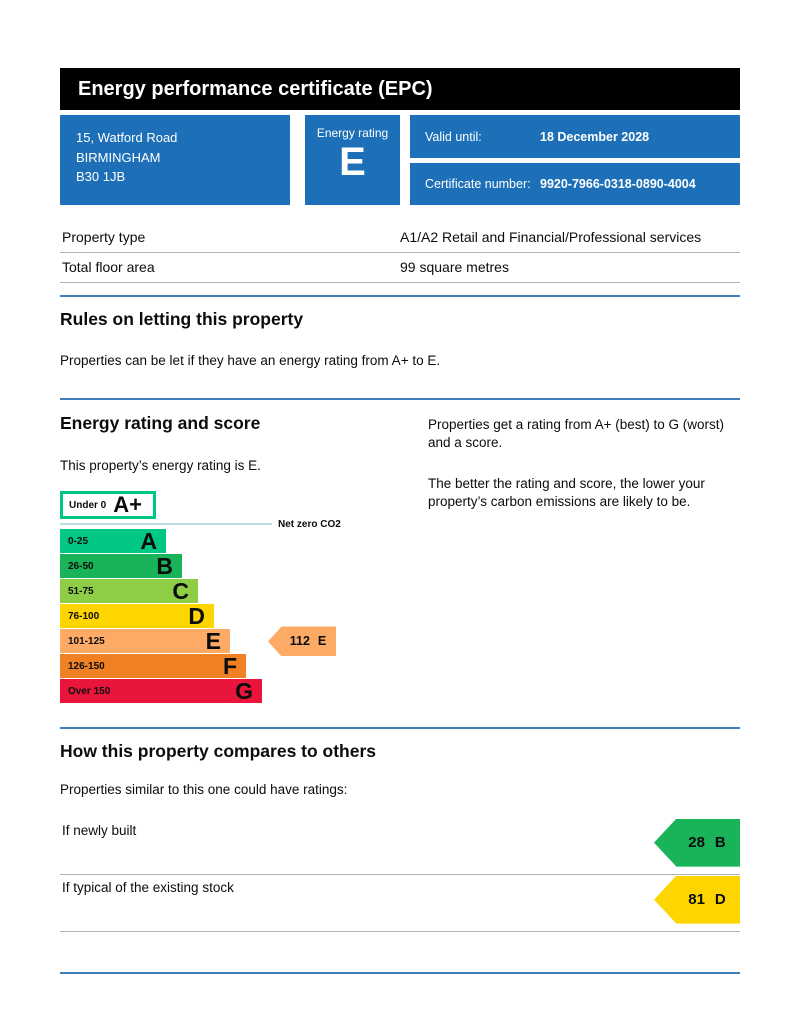  What do you see at coordinates (595, 136) in the screenshot?
I see `valid-until-value: 18 December 2028` at bounding box center [595, 136].